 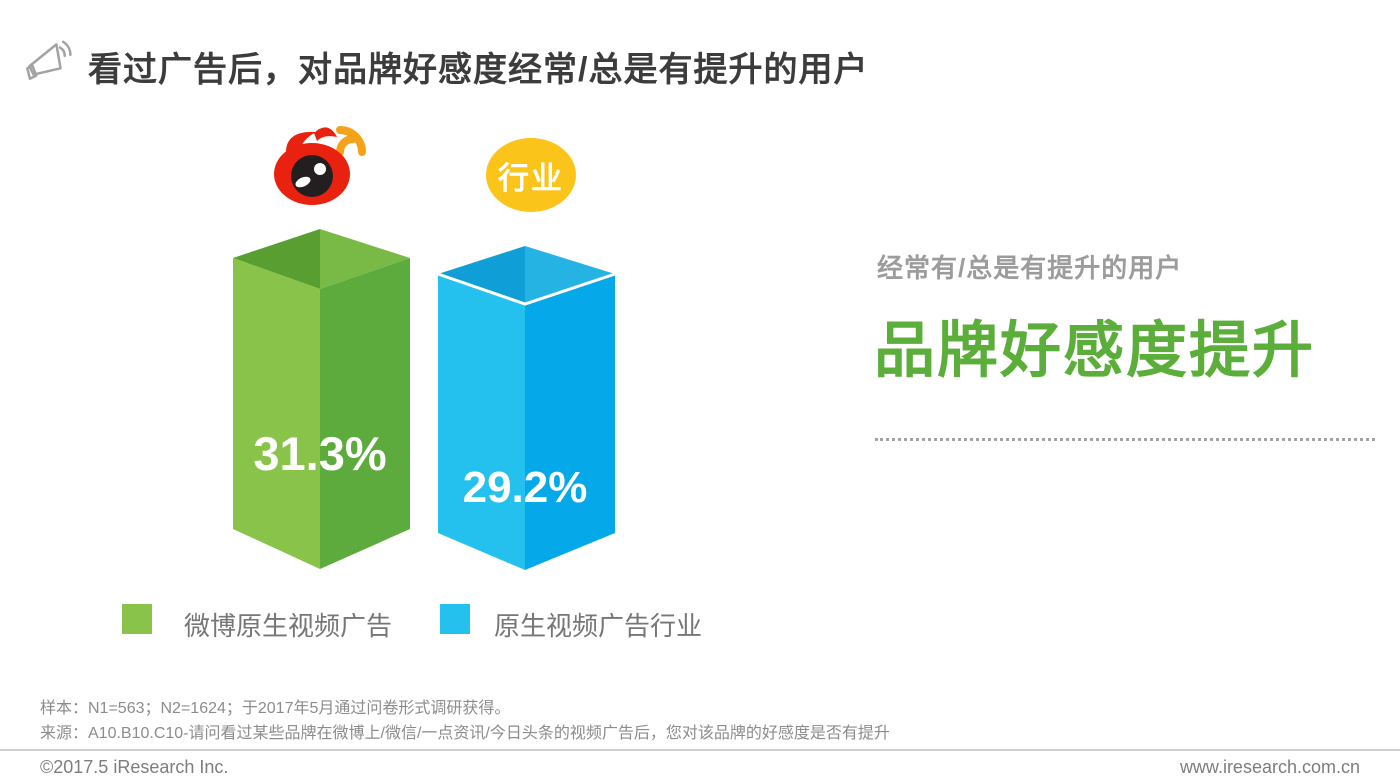 I want to click on industry-badge-label: 行业, so click(x=531, y=178).